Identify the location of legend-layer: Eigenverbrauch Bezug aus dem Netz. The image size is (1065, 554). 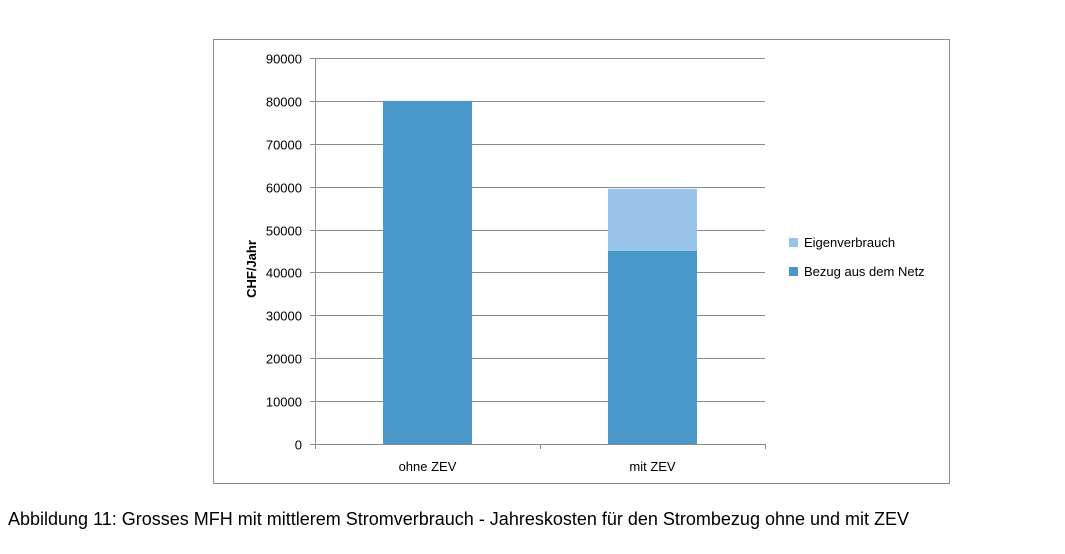
(857, 257).